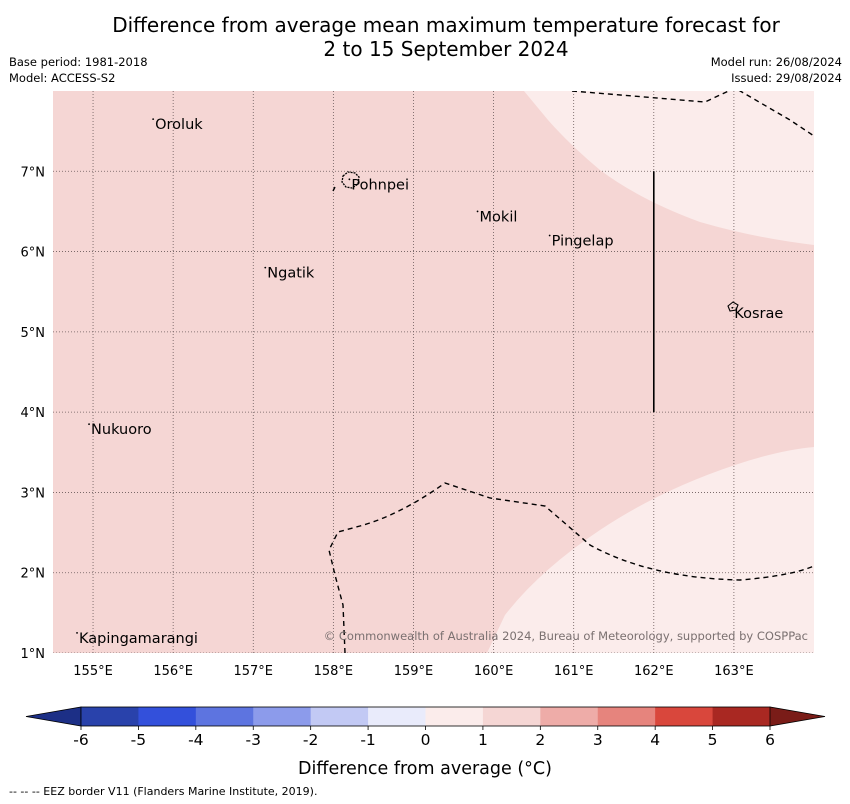 Image resolution: width=850 pixels, height=804 pixels. Describe the element at coordinates (80, 740) in the screenshot. I see `colorbar-tick-label: -6` at that location.